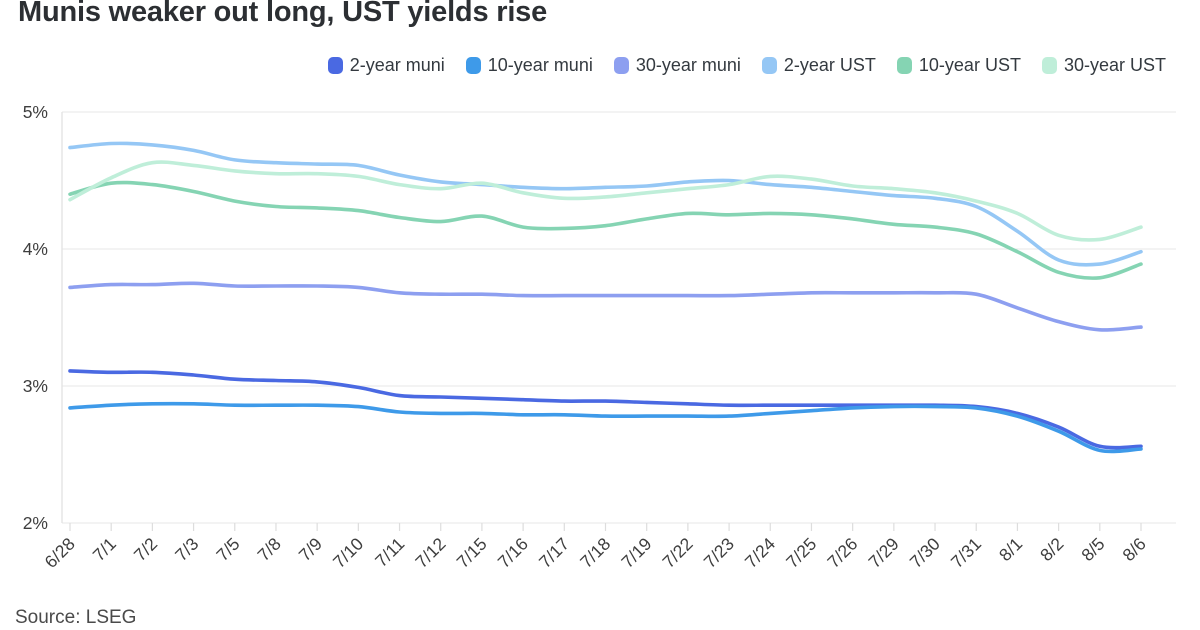  What do you see at coordinates (969, 65) in the screenshot?
I see `legend-label: 10-year UST` at bounding box center [969, 65].